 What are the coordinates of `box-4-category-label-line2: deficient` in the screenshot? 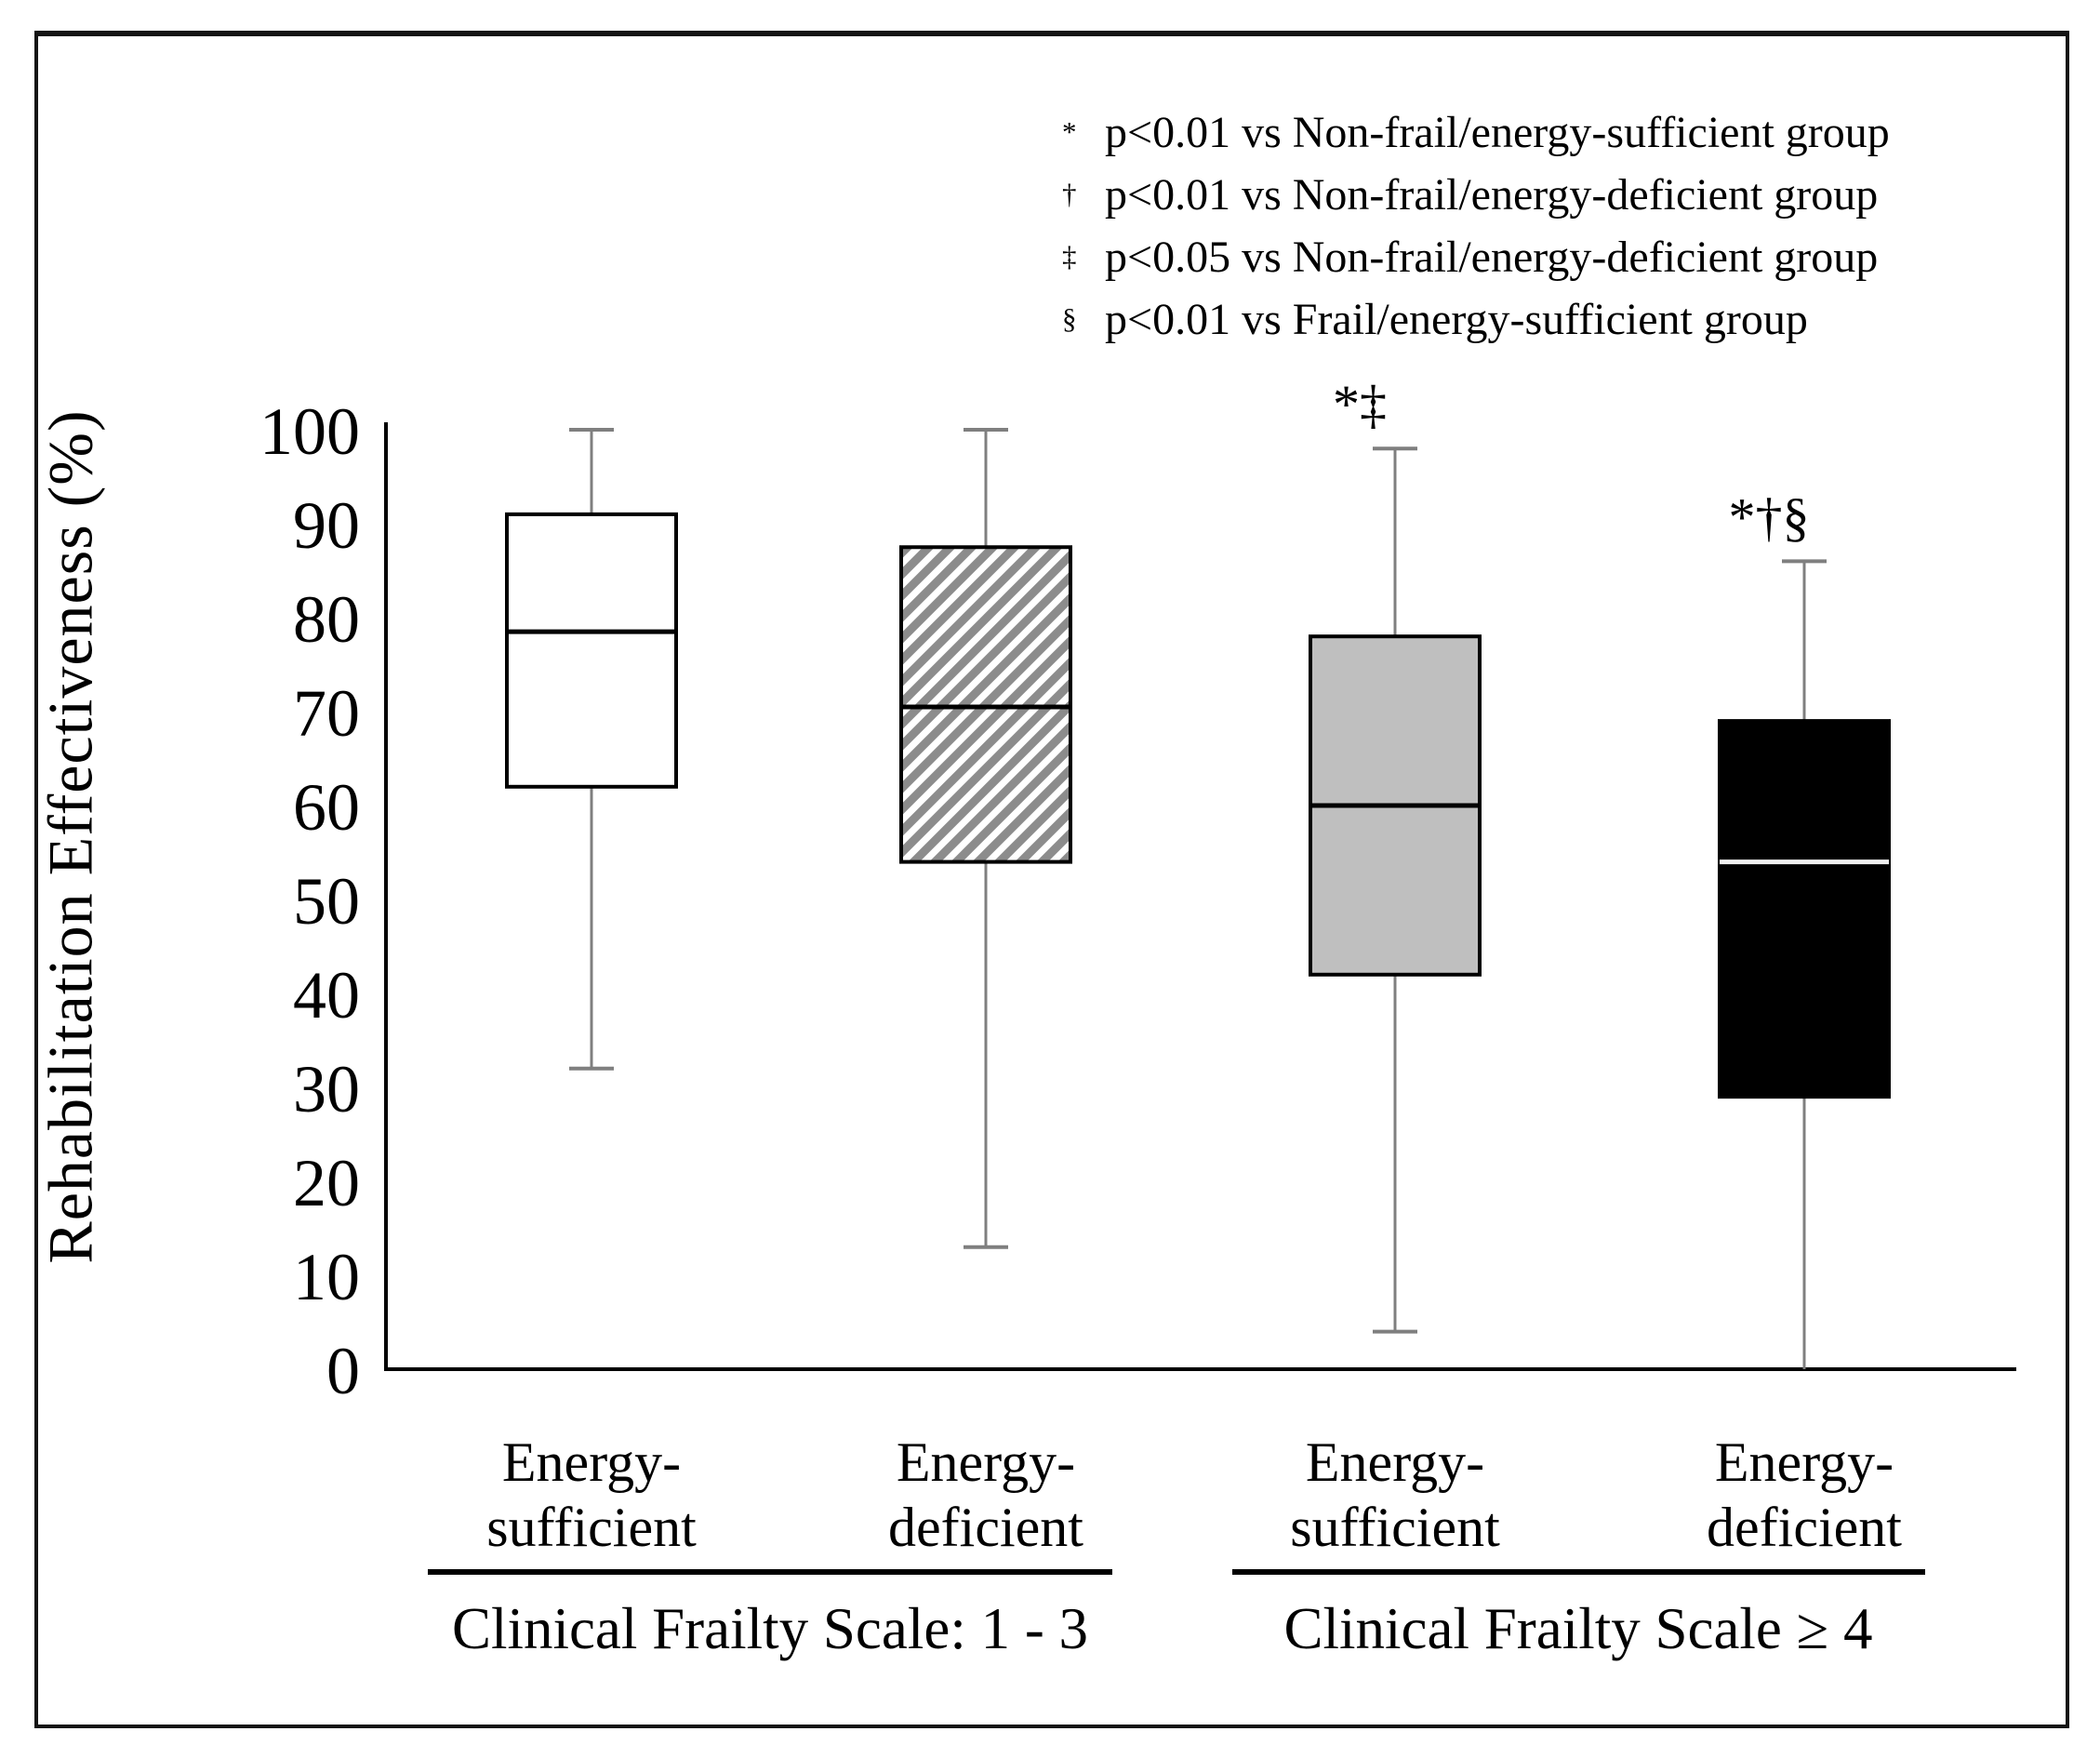 It's located at (1805, 1527).